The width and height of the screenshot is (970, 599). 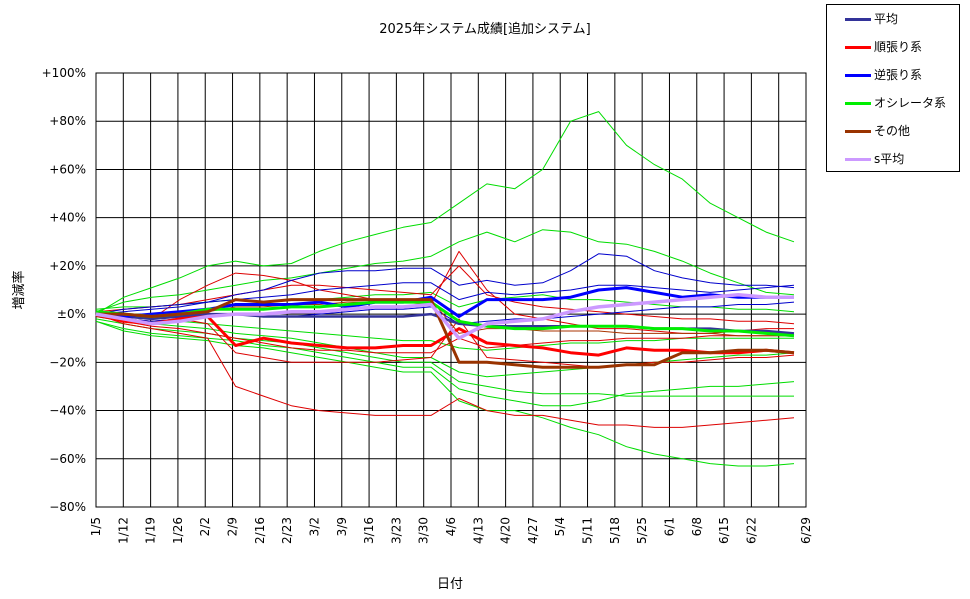 What do you see at coordinates (260, 530) in the screenshot?
I see `x-tick-label: 2/16` at bounding box center [260, 530].